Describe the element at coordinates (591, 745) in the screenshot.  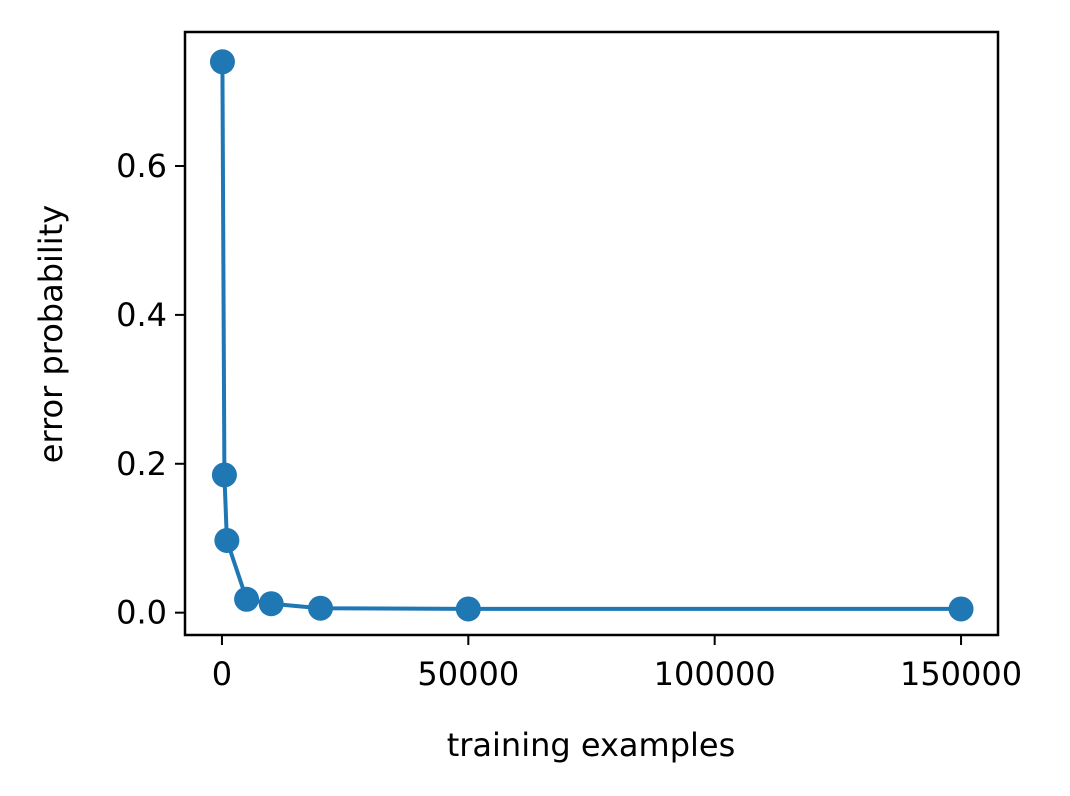
I see `x-axis-title: training examples` at that location.